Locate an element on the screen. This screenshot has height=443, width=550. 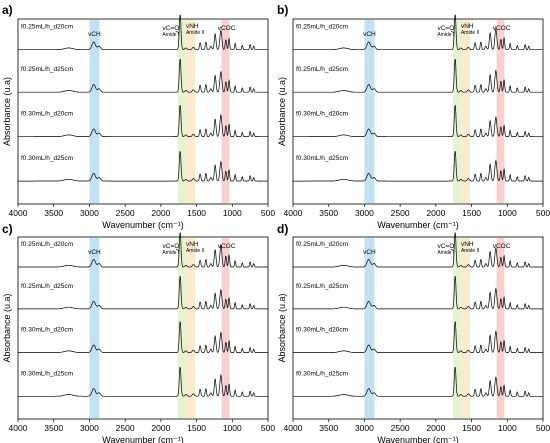
vnh-label: vNH is located at coordinates (192, 244).